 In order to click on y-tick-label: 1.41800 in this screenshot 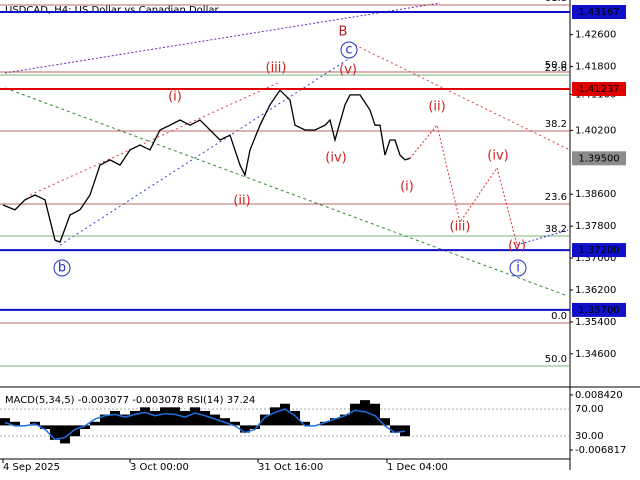, I will do `click(595, 67)`.